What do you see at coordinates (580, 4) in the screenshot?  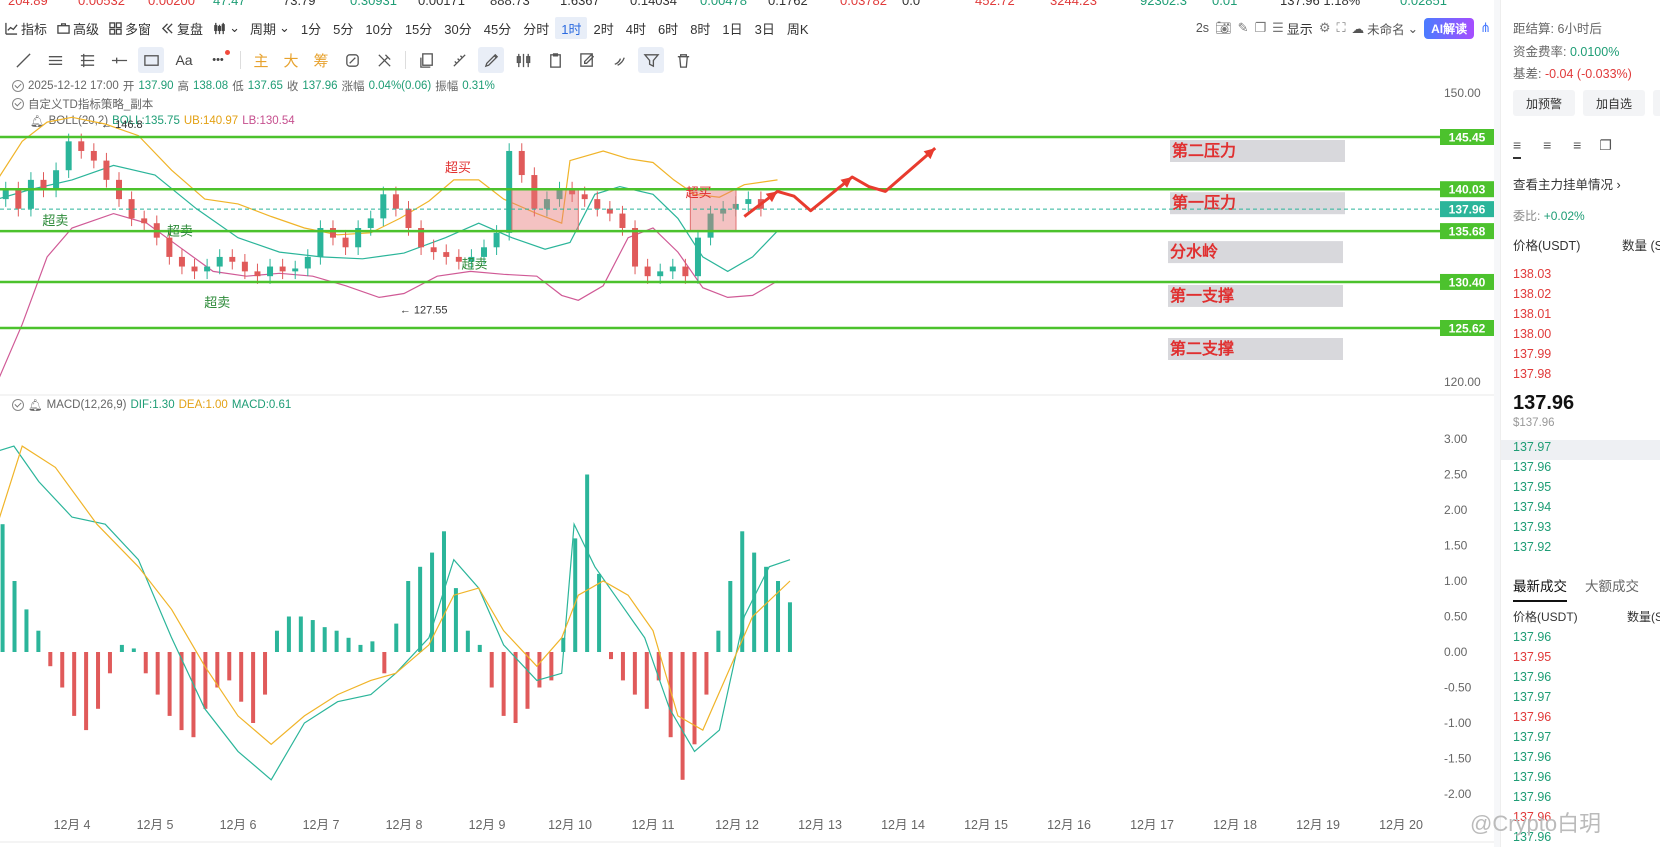 I see `ticker-value: 1.6367` at bounding box center [580, 4].